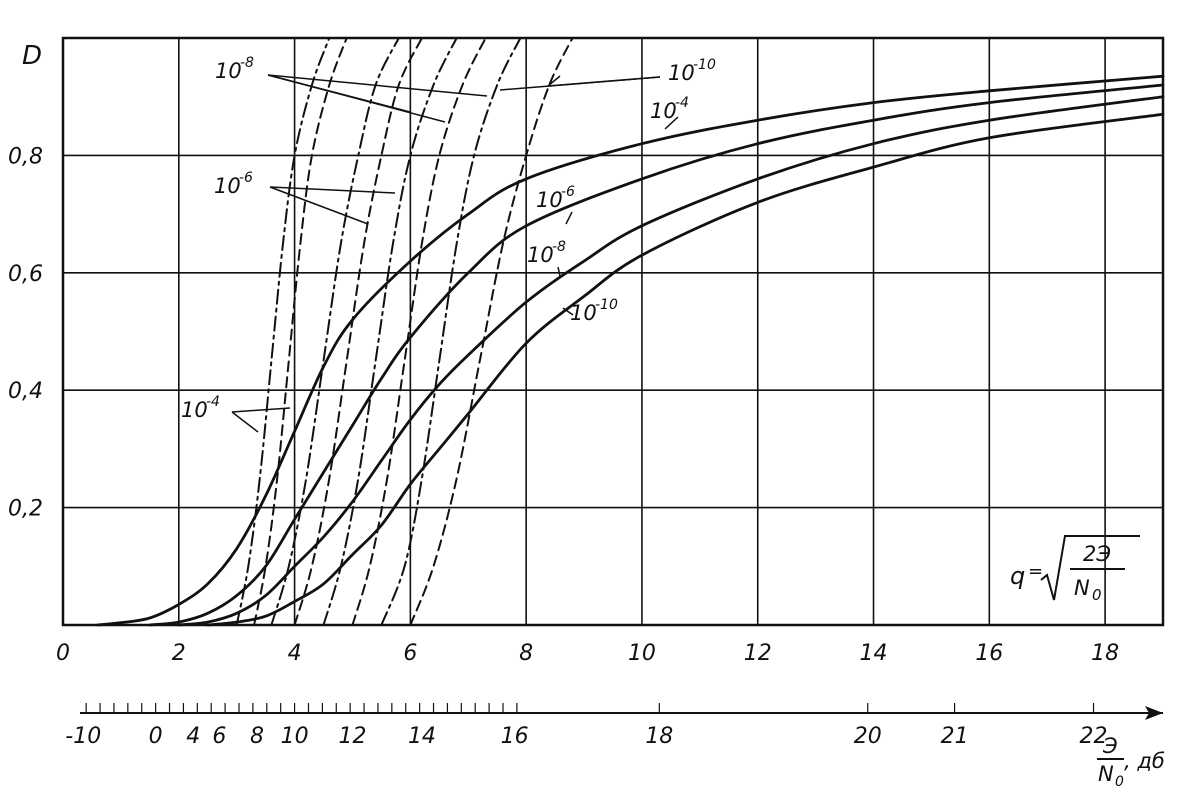 This screenshot has height=793, width=1189. Describe the element at coordinates (868, 736) in the screenshot. I see `db-tick-label: 20` at that location.